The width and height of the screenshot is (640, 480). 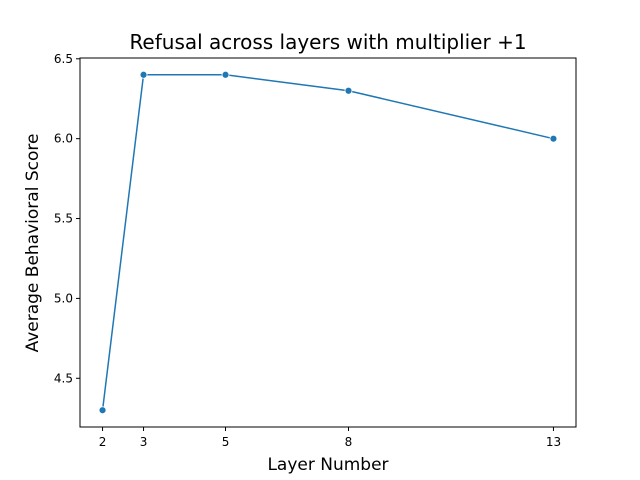 I want to click on x-axis-label: Layer Number, so click(x=327, y=465).